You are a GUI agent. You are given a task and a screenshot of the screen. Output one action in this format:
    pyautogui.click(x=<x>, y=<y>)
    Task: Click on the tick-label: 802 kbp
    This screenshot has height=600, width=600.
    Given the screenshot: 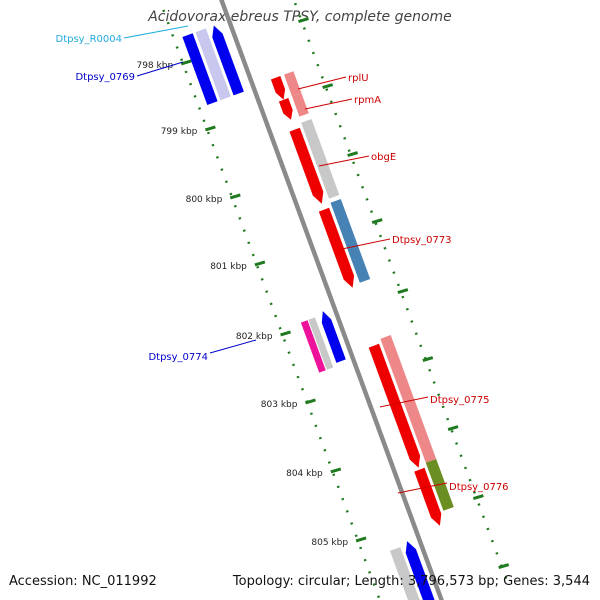 What is the action you would take?
    pyautogui.click(x=254, y=337)
    